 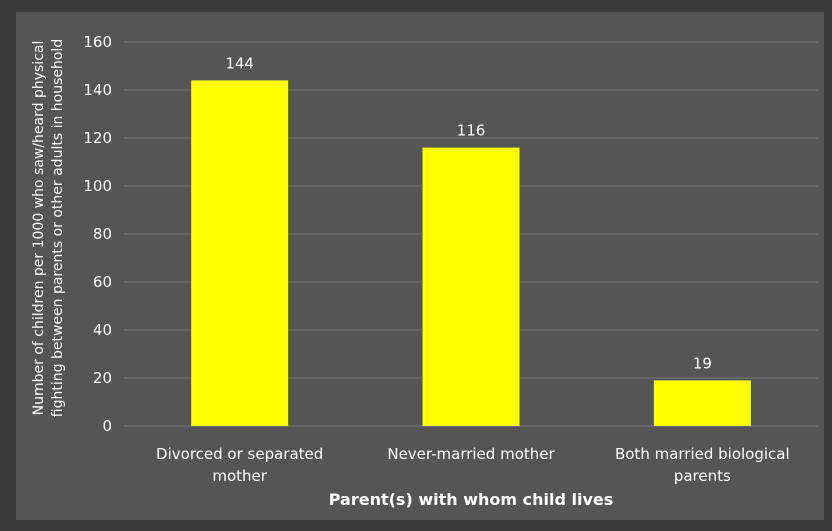 What do you see at coordinates (97, 138) in the screenshot?
I see `y-tick-label: 120` at bounding box center [97, 138].